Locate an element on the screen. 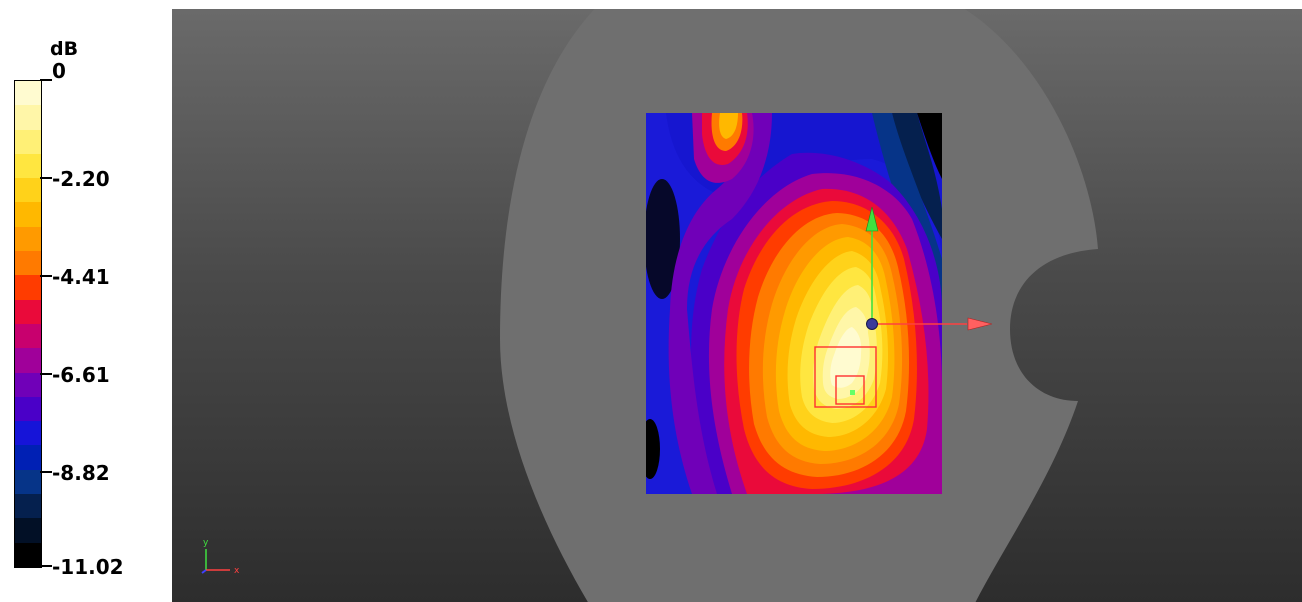 The width and height of the screenshot is (1302, 602). legend-tick-label: 0 is located at coordinates (59, 71).